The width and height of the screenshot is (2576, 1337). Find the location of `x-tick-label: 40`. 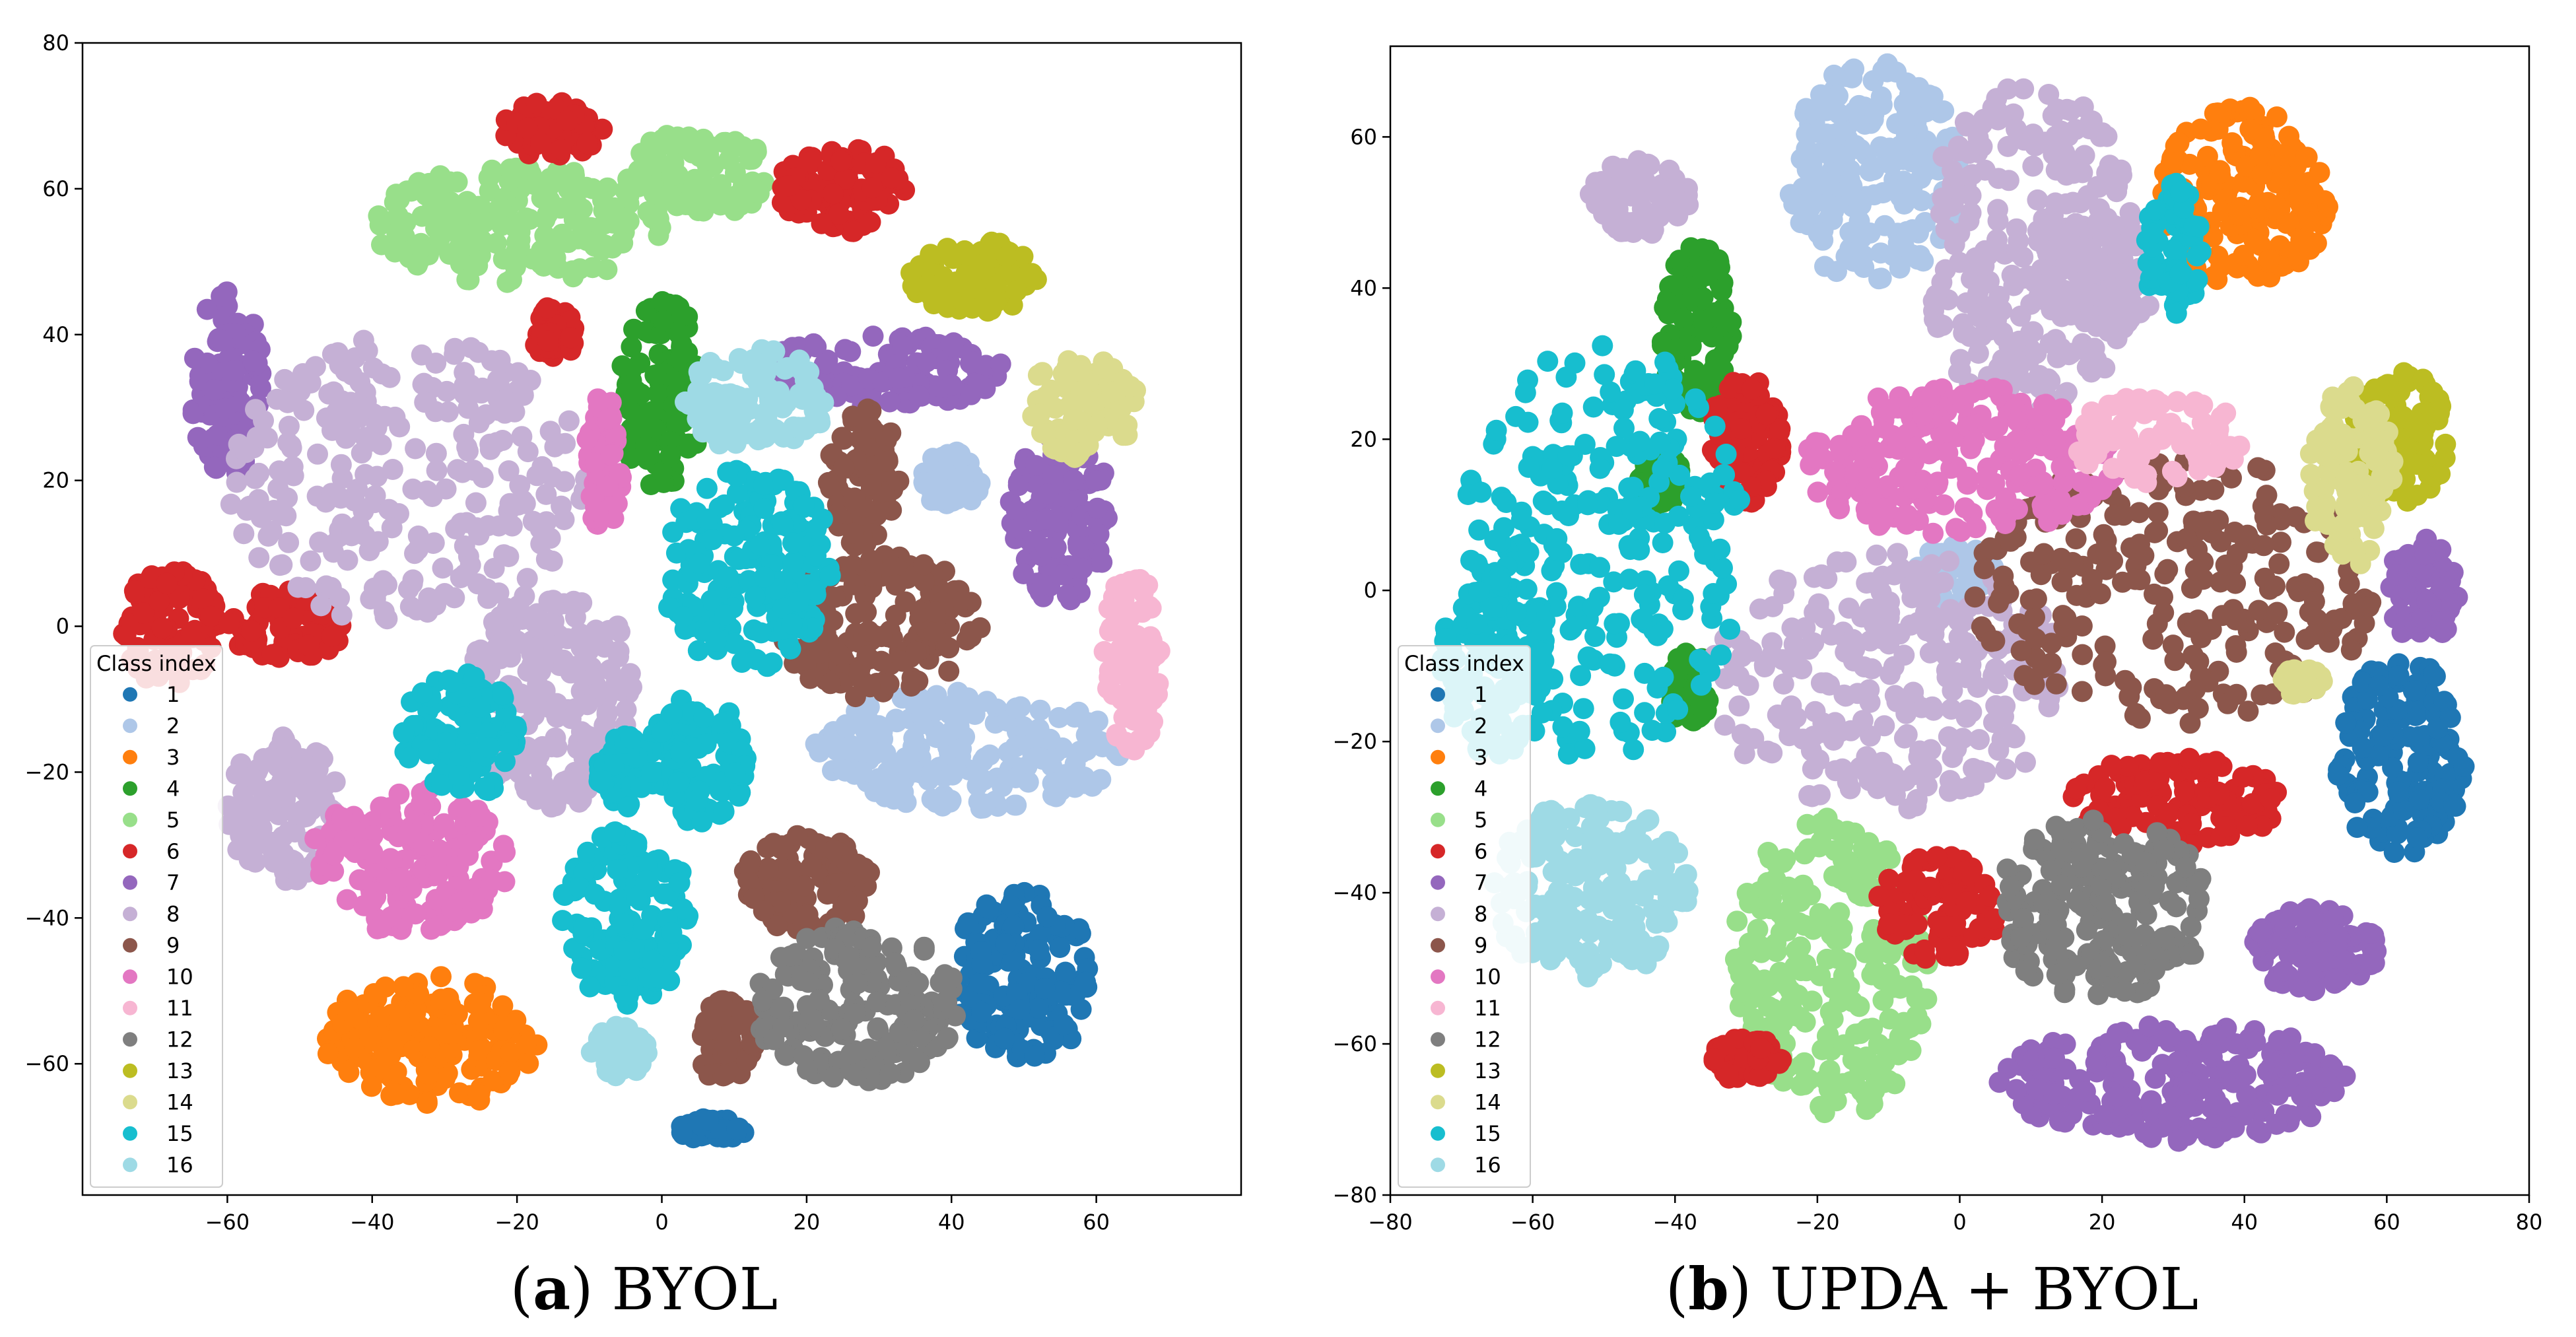

x-tick-label: 40 is located at coordinates (951, 1222).